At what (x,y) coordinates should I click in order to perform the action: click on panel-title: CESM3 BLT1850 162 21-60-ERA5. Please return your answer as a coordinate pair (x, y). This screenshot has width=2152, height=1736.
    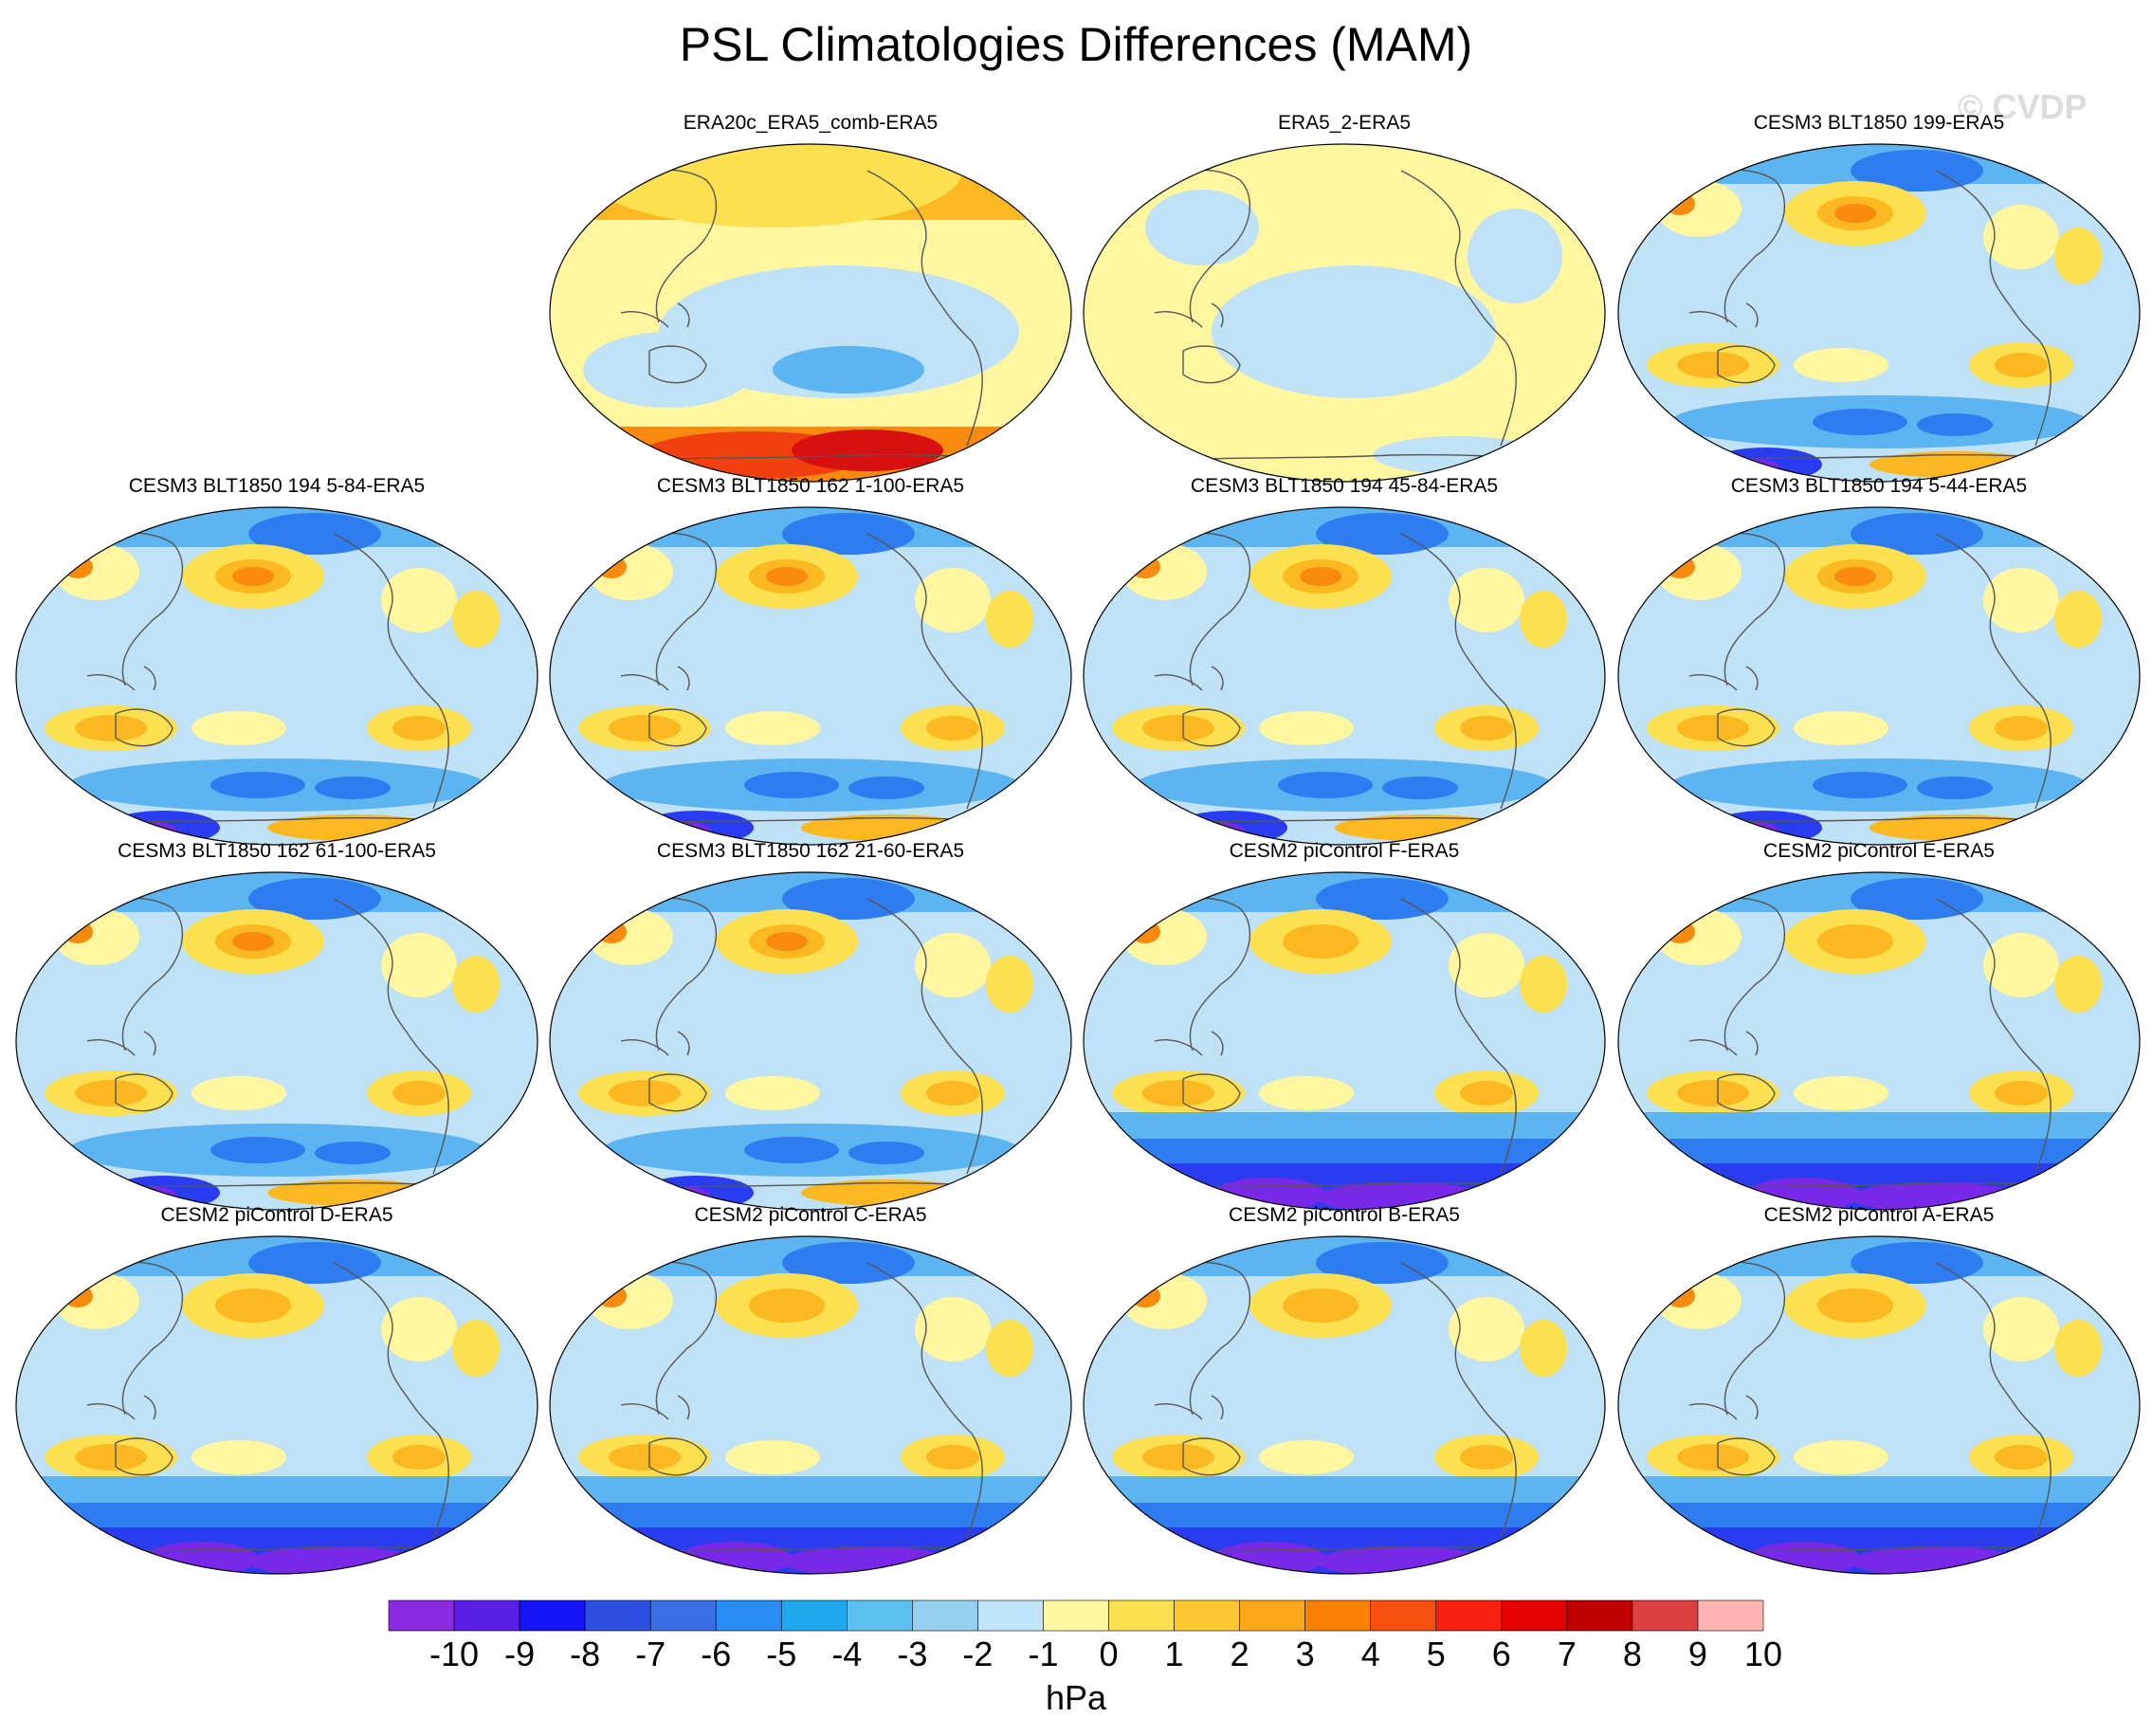
    Looking at the image, I should click on (811, 851).